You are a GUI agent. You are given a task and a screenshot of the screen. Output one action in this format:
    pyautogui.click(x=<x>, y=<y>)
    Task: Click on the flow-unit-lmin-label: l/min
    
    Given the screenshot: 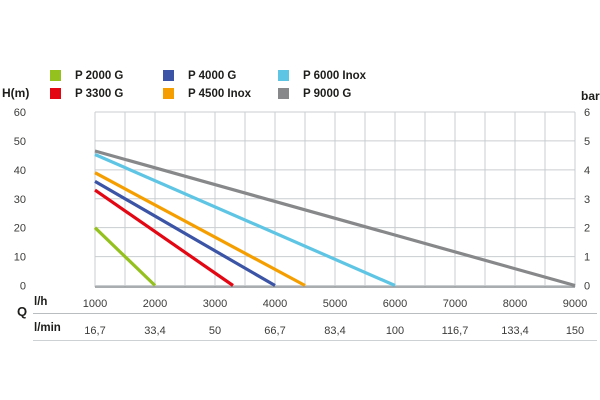 What is the action you would take?
    pyautogui.click(x=47, y=328)
    